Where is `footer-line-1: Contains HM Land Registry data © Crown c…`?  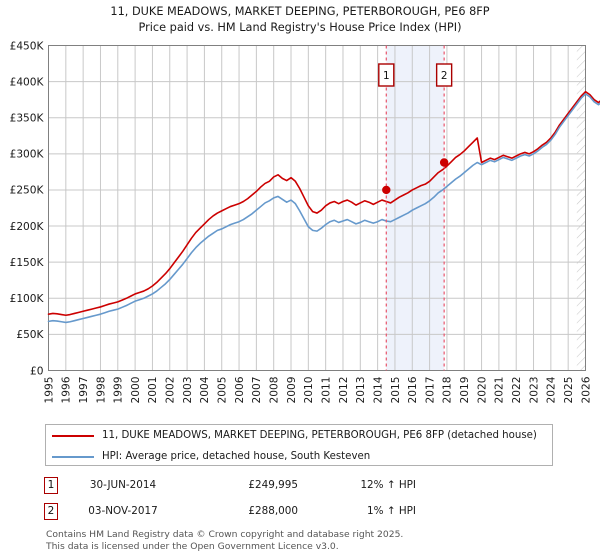
footer-line-1: Contains HM Land Registry data © Crown c… is located at coordinates (225, 534).